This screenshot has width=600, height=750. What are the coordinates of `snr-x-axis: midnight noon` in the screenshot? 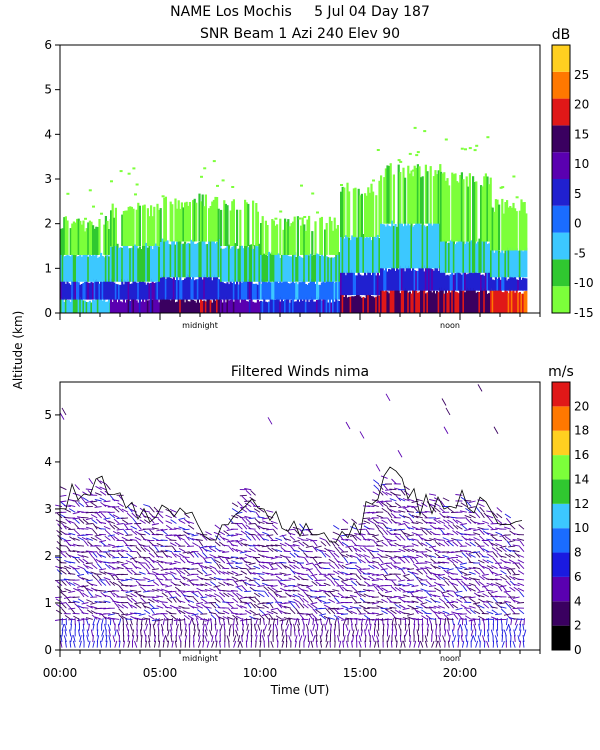 It's located at (300, 321).